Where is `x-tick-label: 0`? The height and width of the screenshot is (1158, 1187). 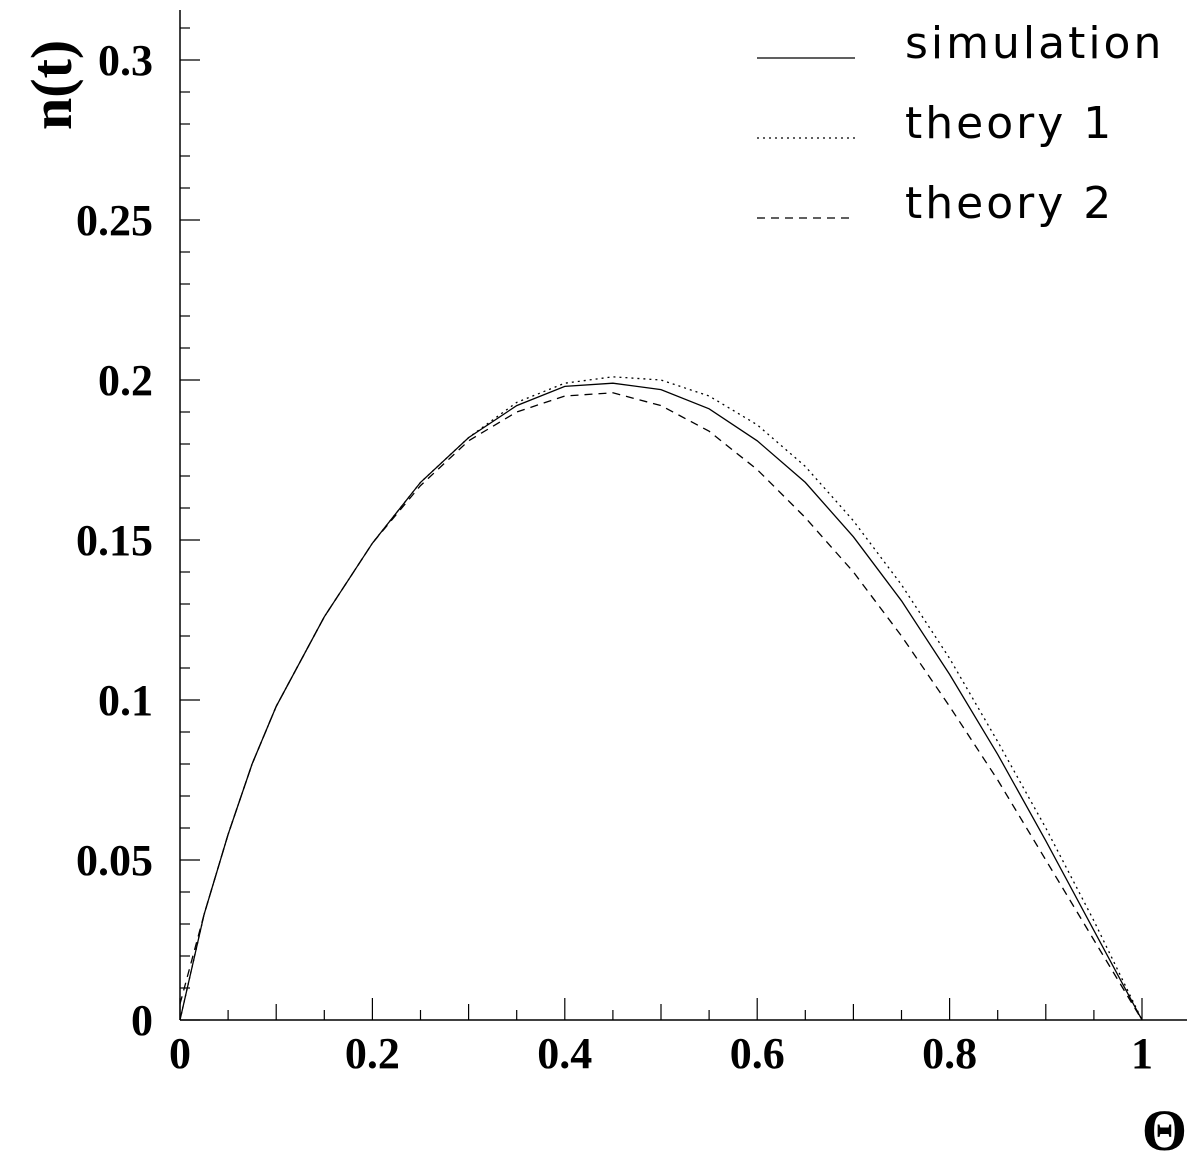 x-tick-label: 0 is located at coordinates (180, 1053).